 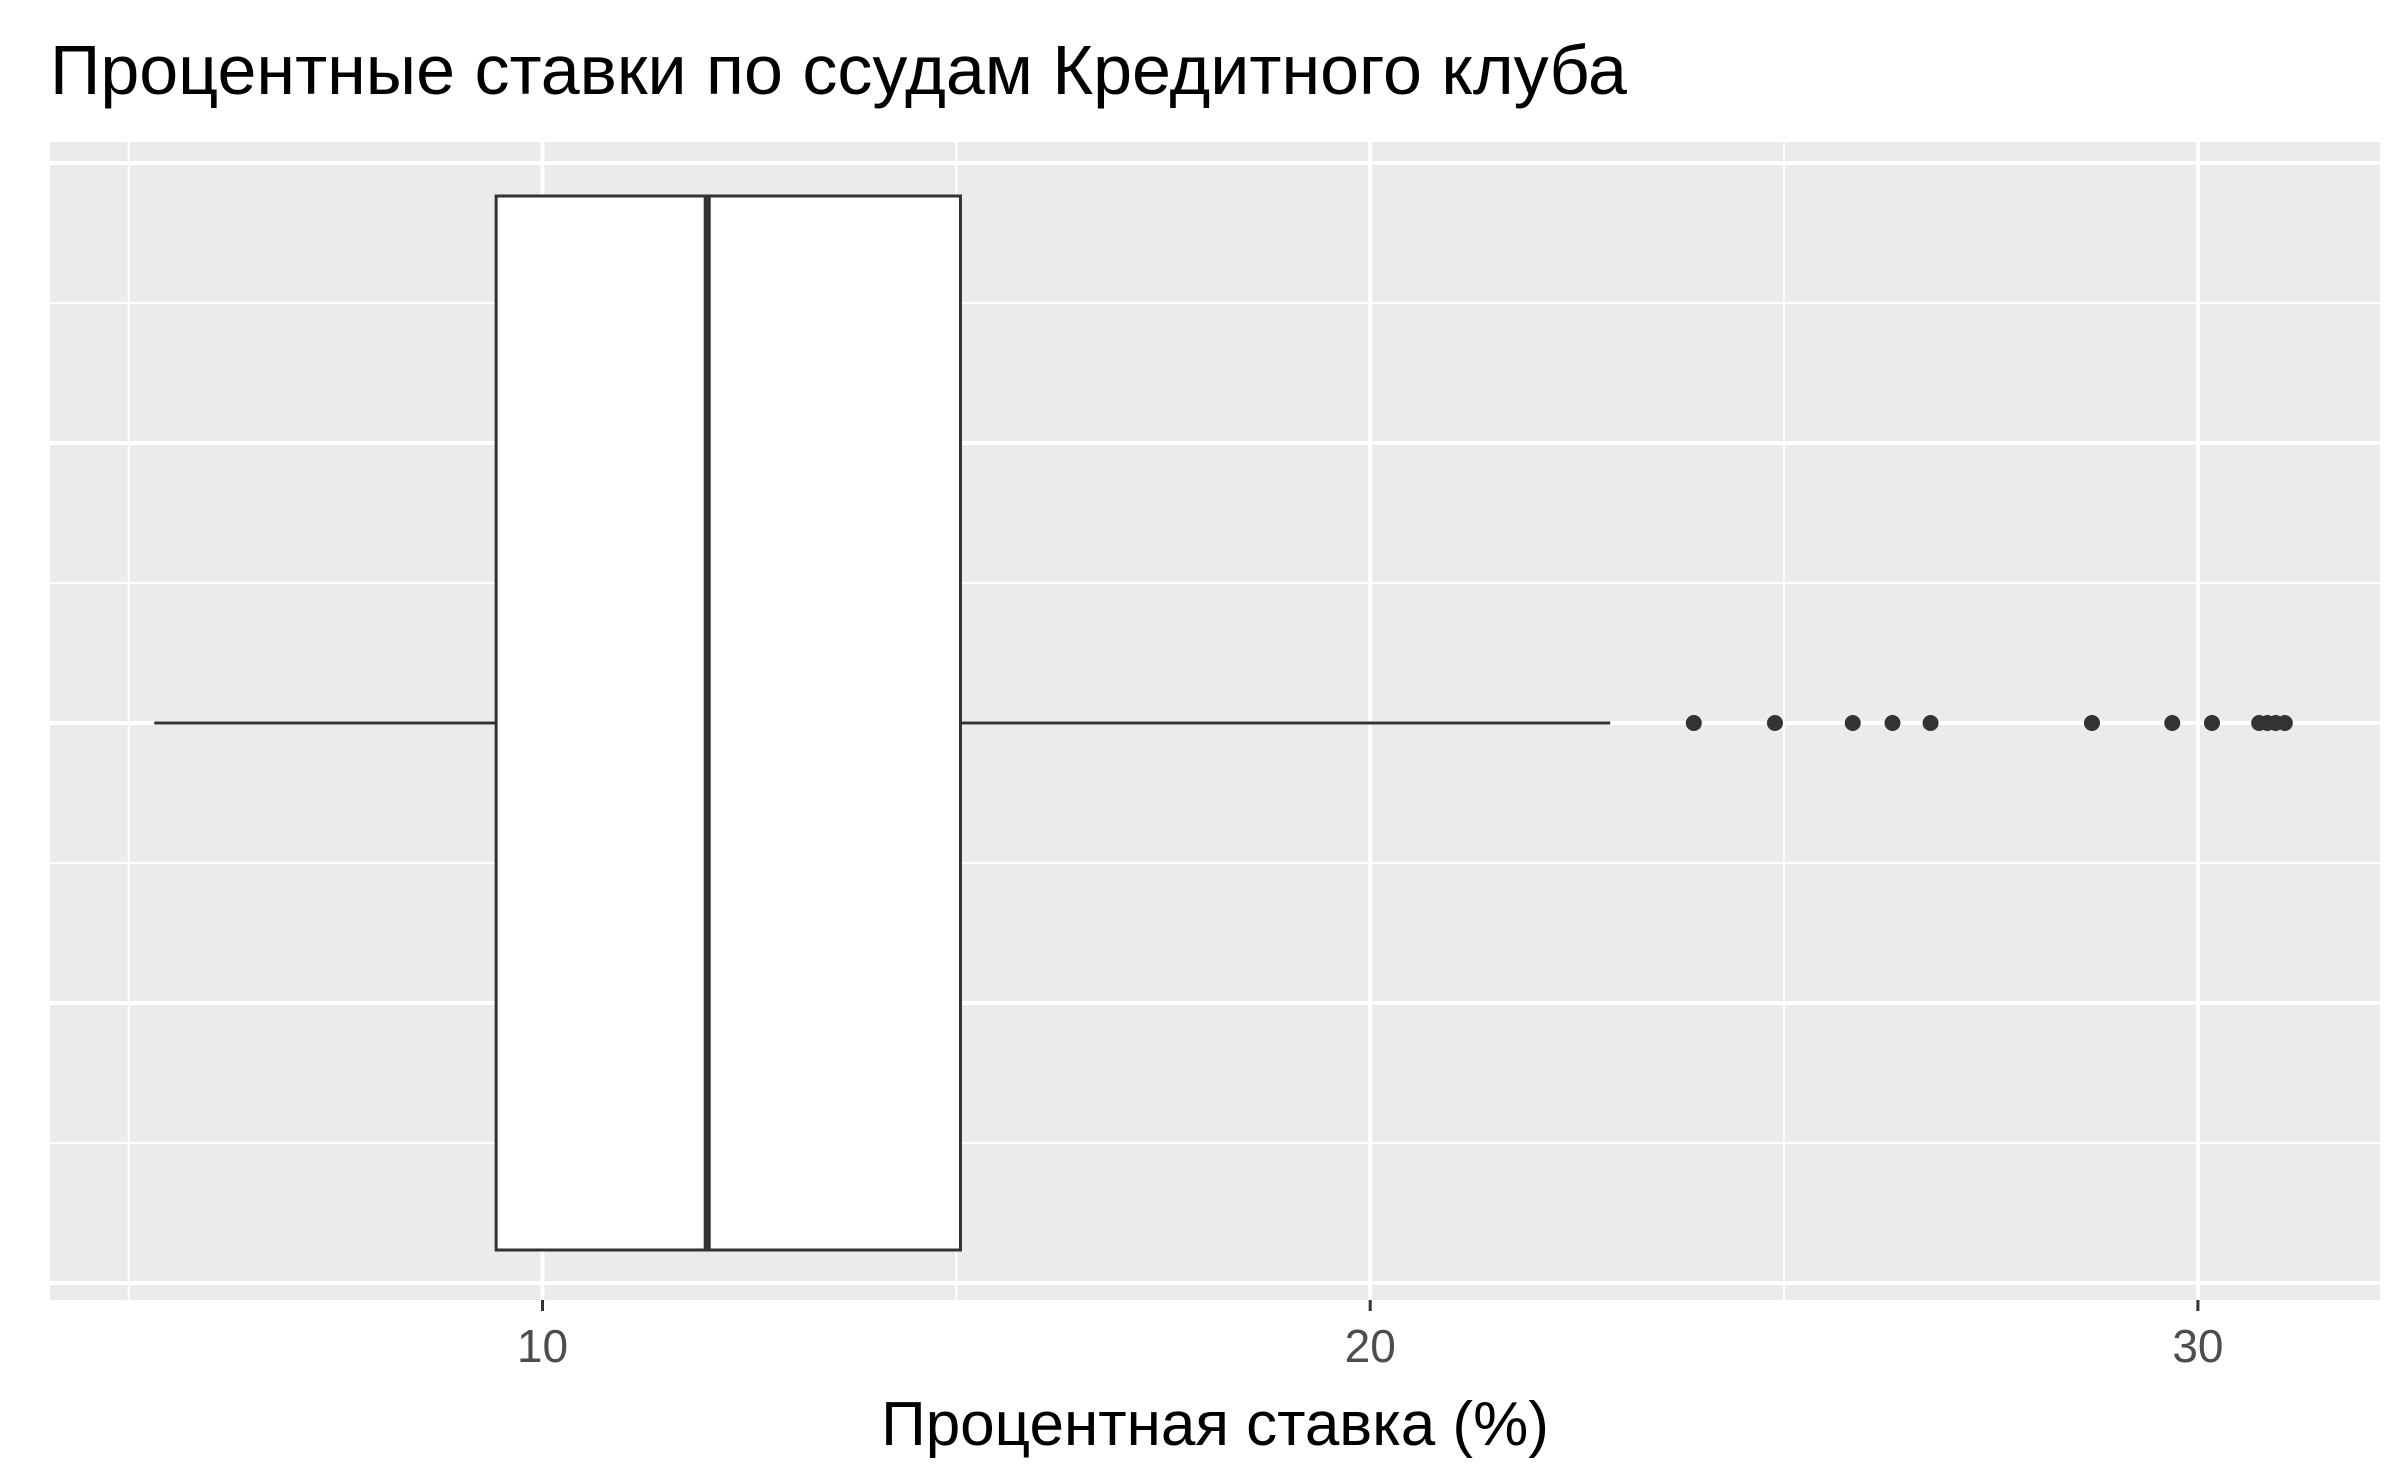 What do you see at coordinates (728, 723) in the screenshot?
I see `box-iqr` at bounding box center [728, 723].